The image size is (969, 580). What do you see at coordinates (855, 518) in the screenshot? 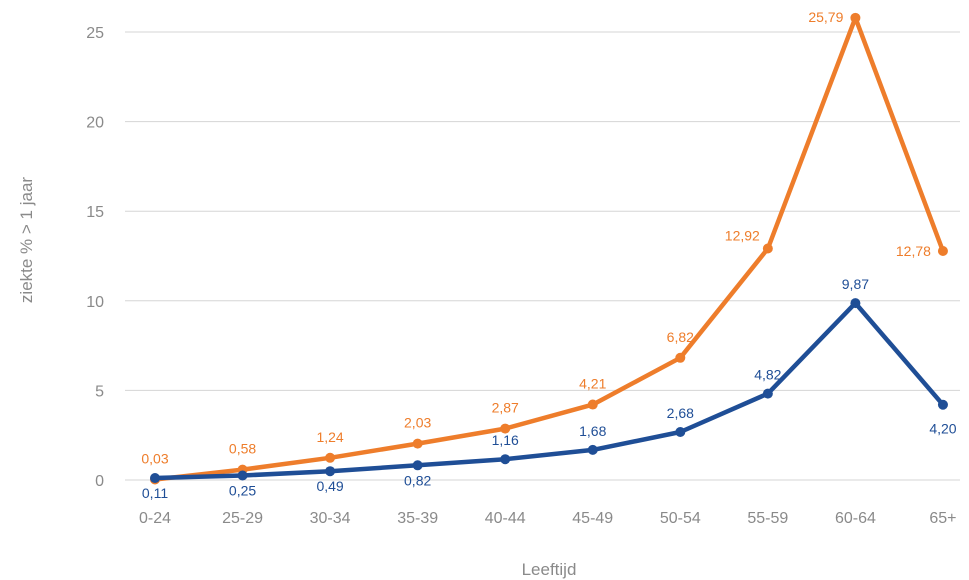
I see `x-tick-label: 60-64` at bounding box center [855, 518].